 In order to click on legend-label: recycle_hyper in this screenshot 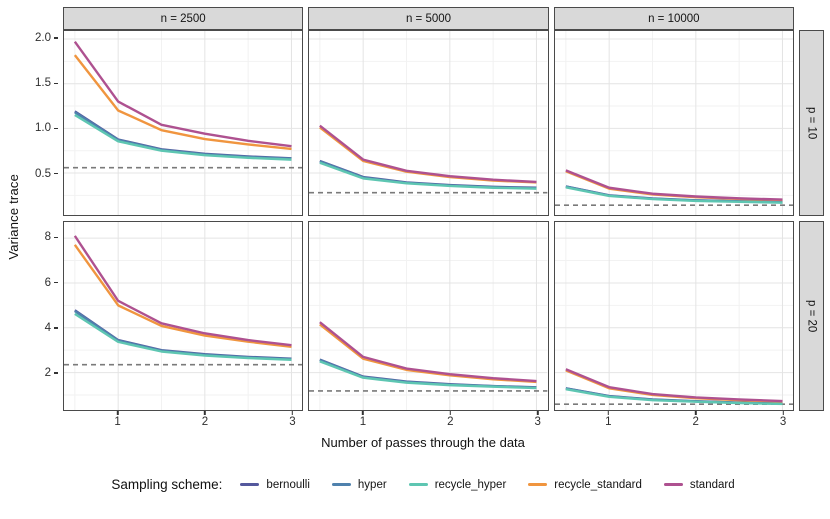, I will do `click(470, 484)`.